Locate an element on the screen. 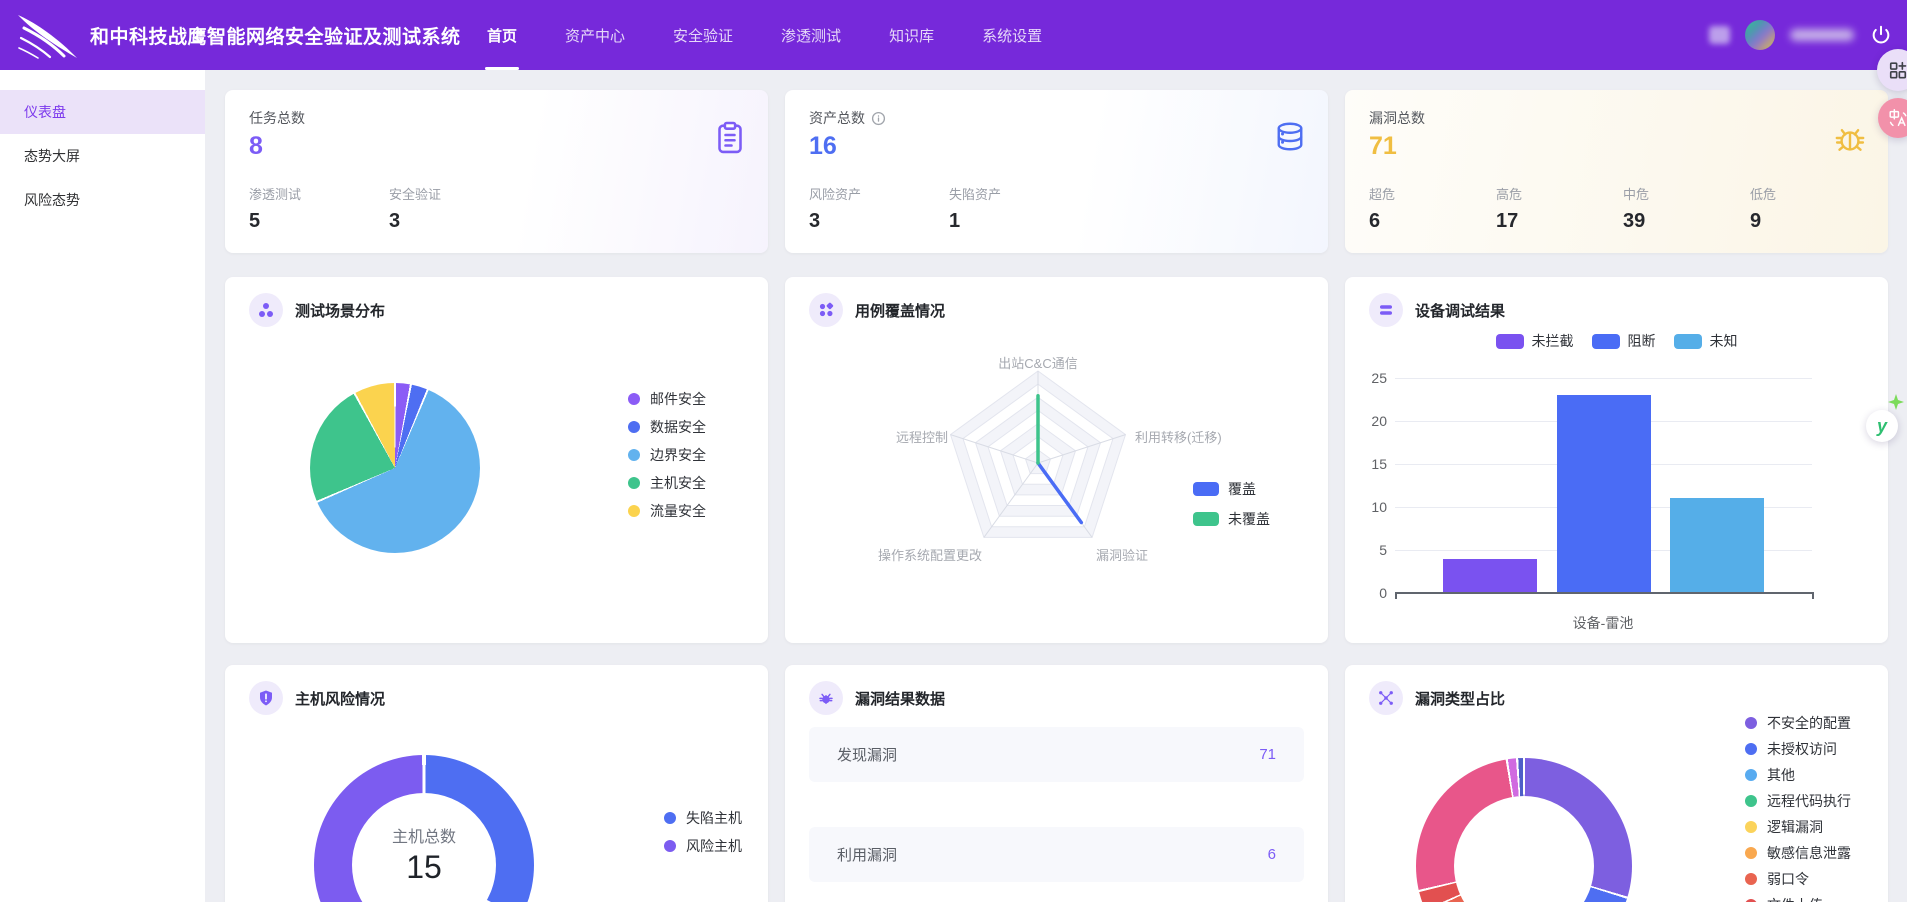  assets-summary-card: 资产总数 16 风险资产 3 失陷资产 1 is located at coordinates (1056, 171).